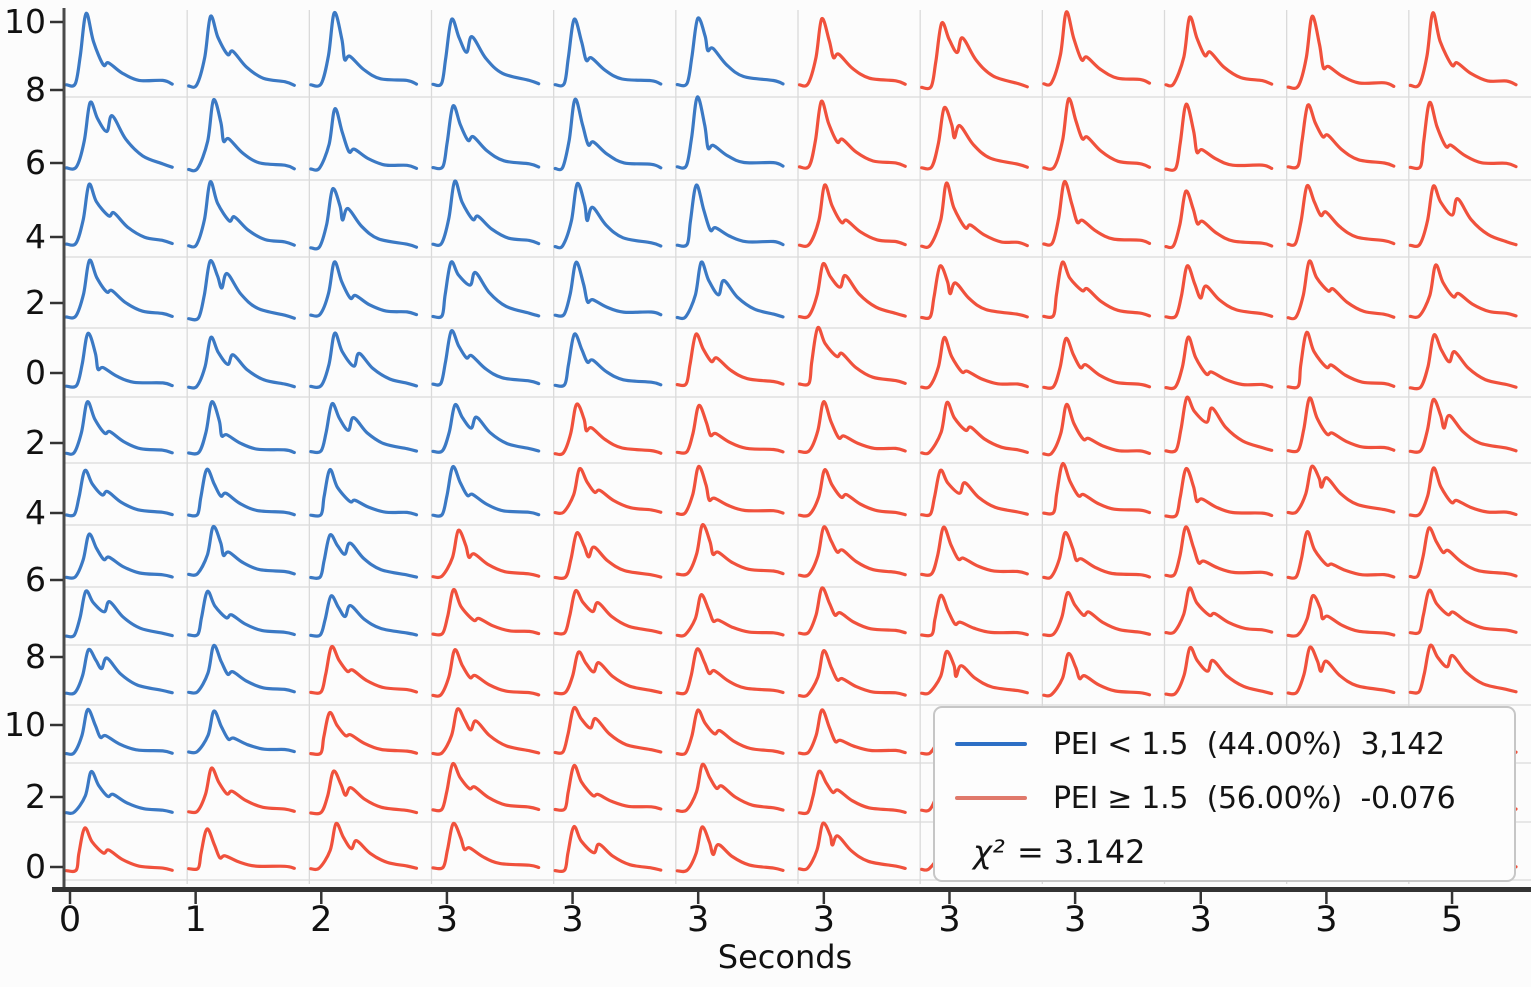  Describe the element at coordinates (35, 89) in the screenshot. I see `y-axis-tick-label: 8` at that location.